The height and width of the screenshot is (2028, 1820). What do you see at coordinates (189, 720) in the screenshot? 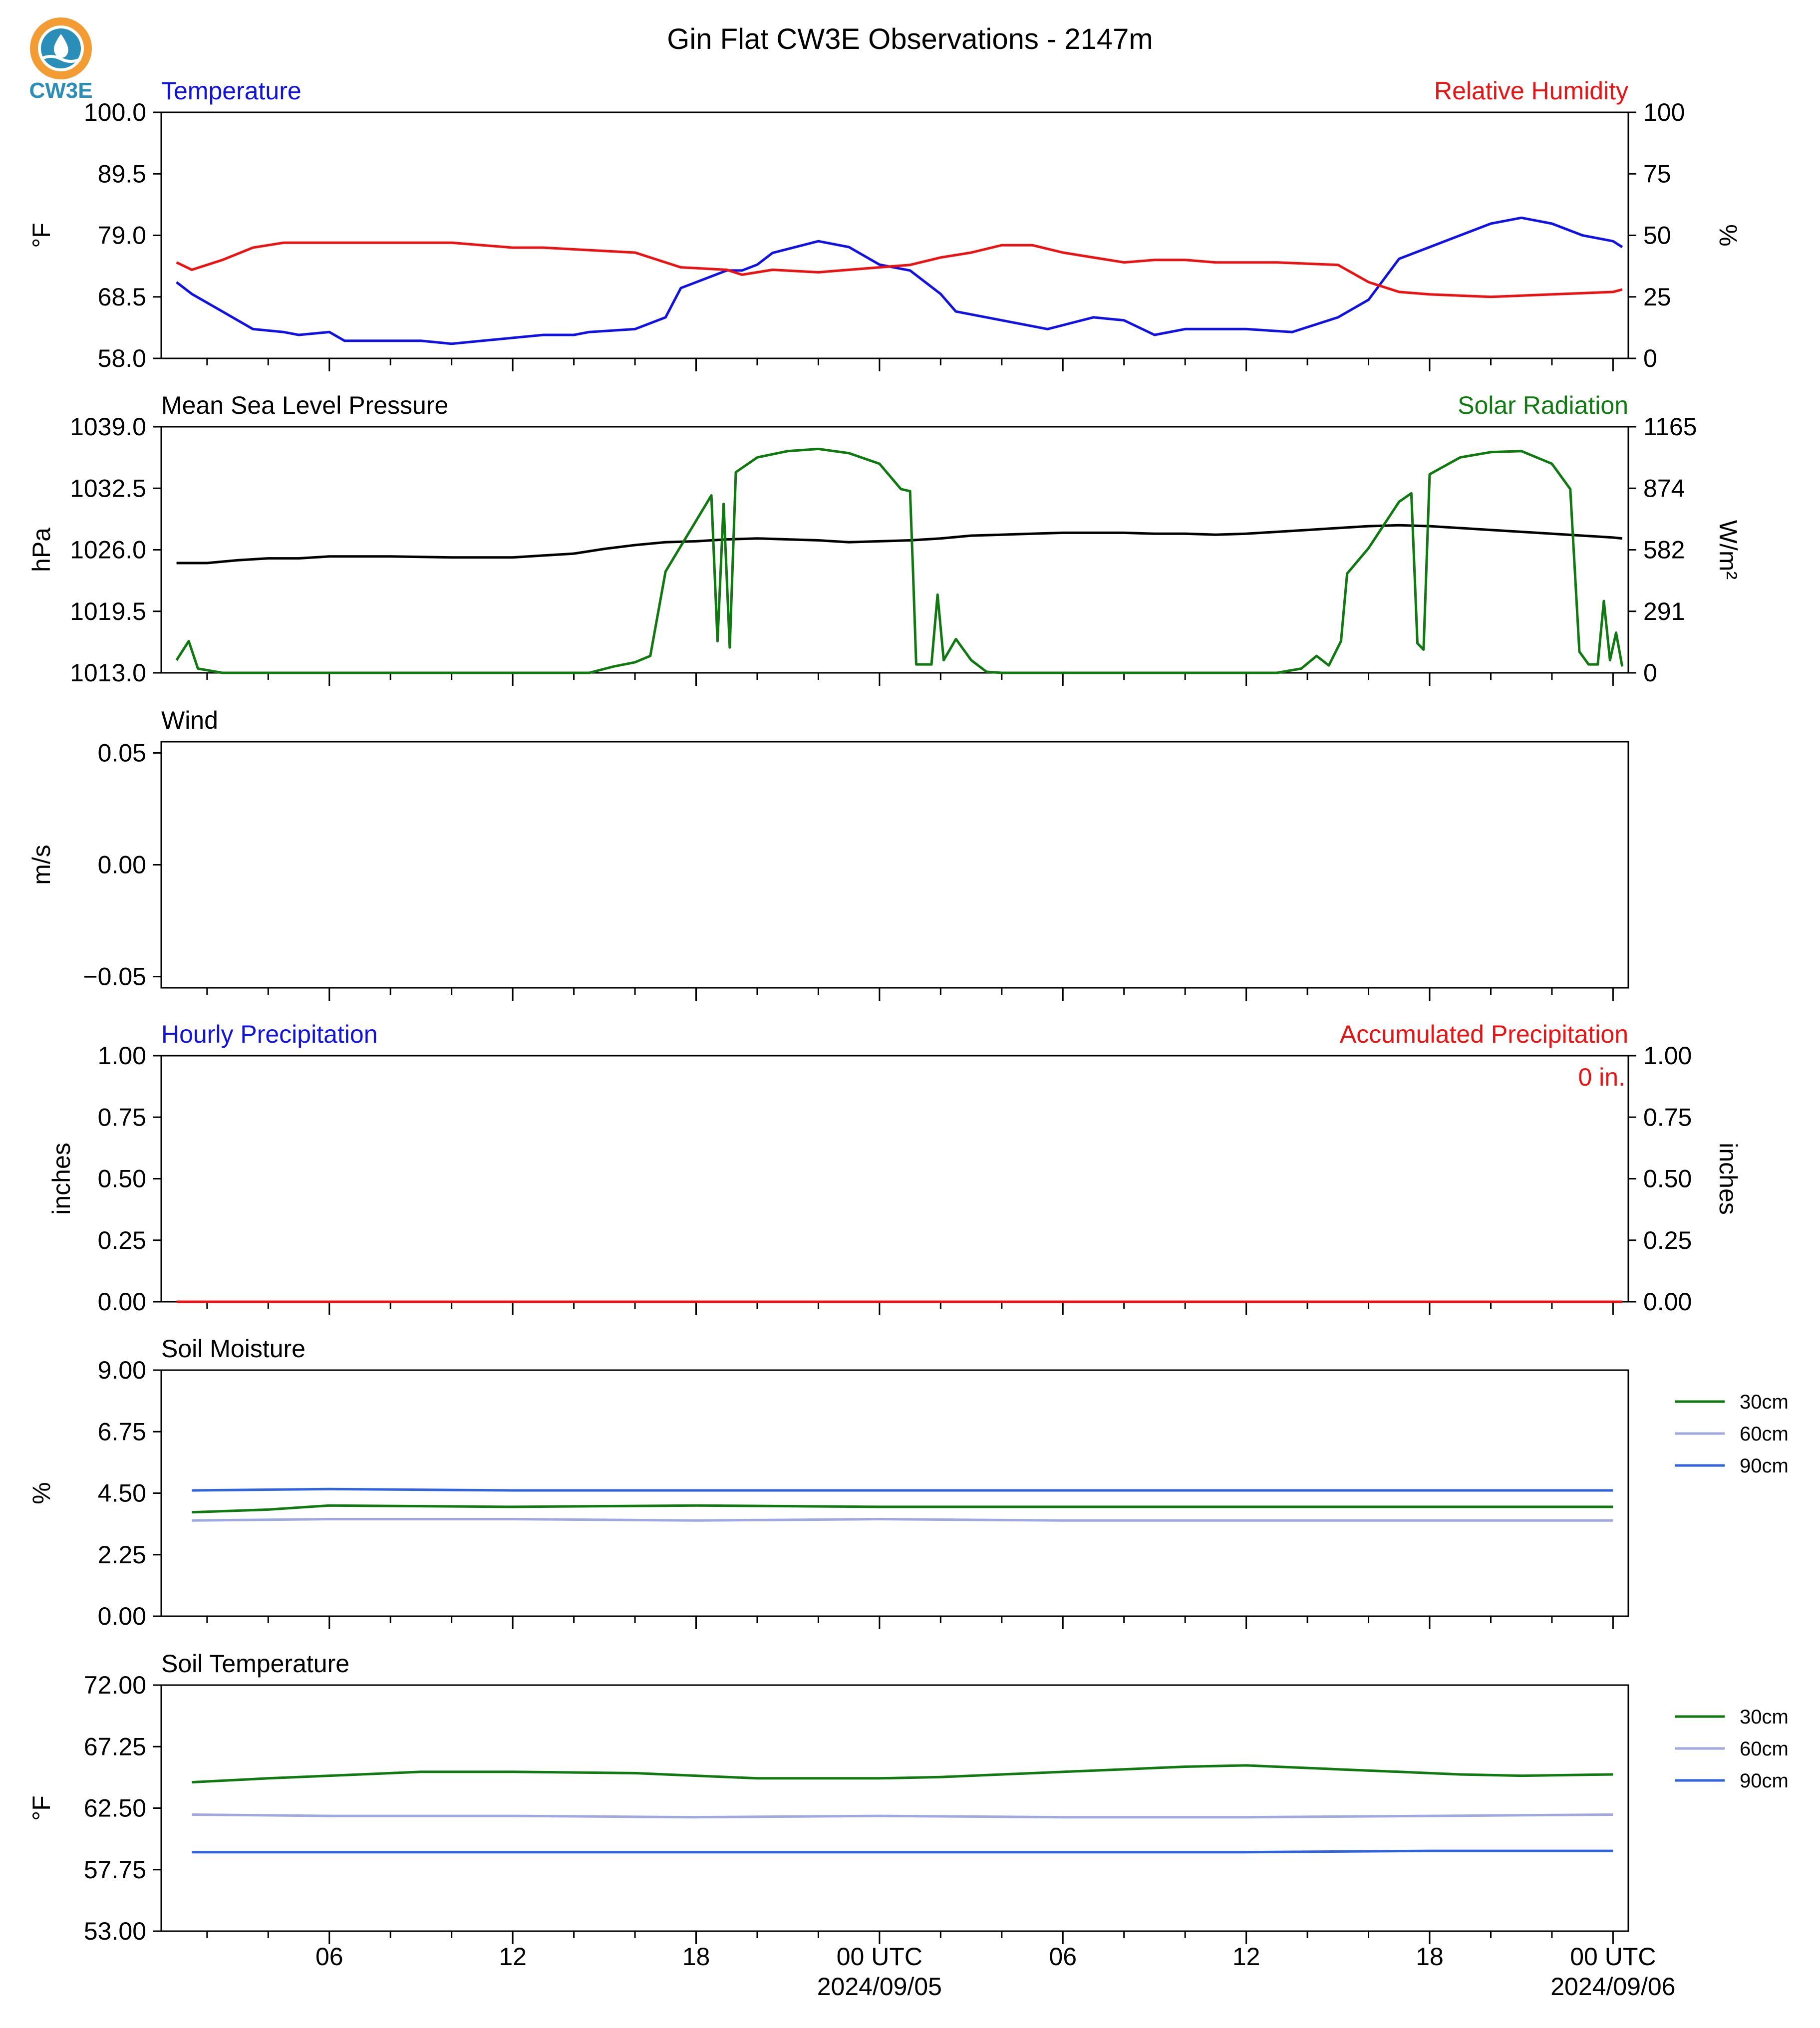
I see `panel-title-left: Wind` at bounding box center [189, 720].